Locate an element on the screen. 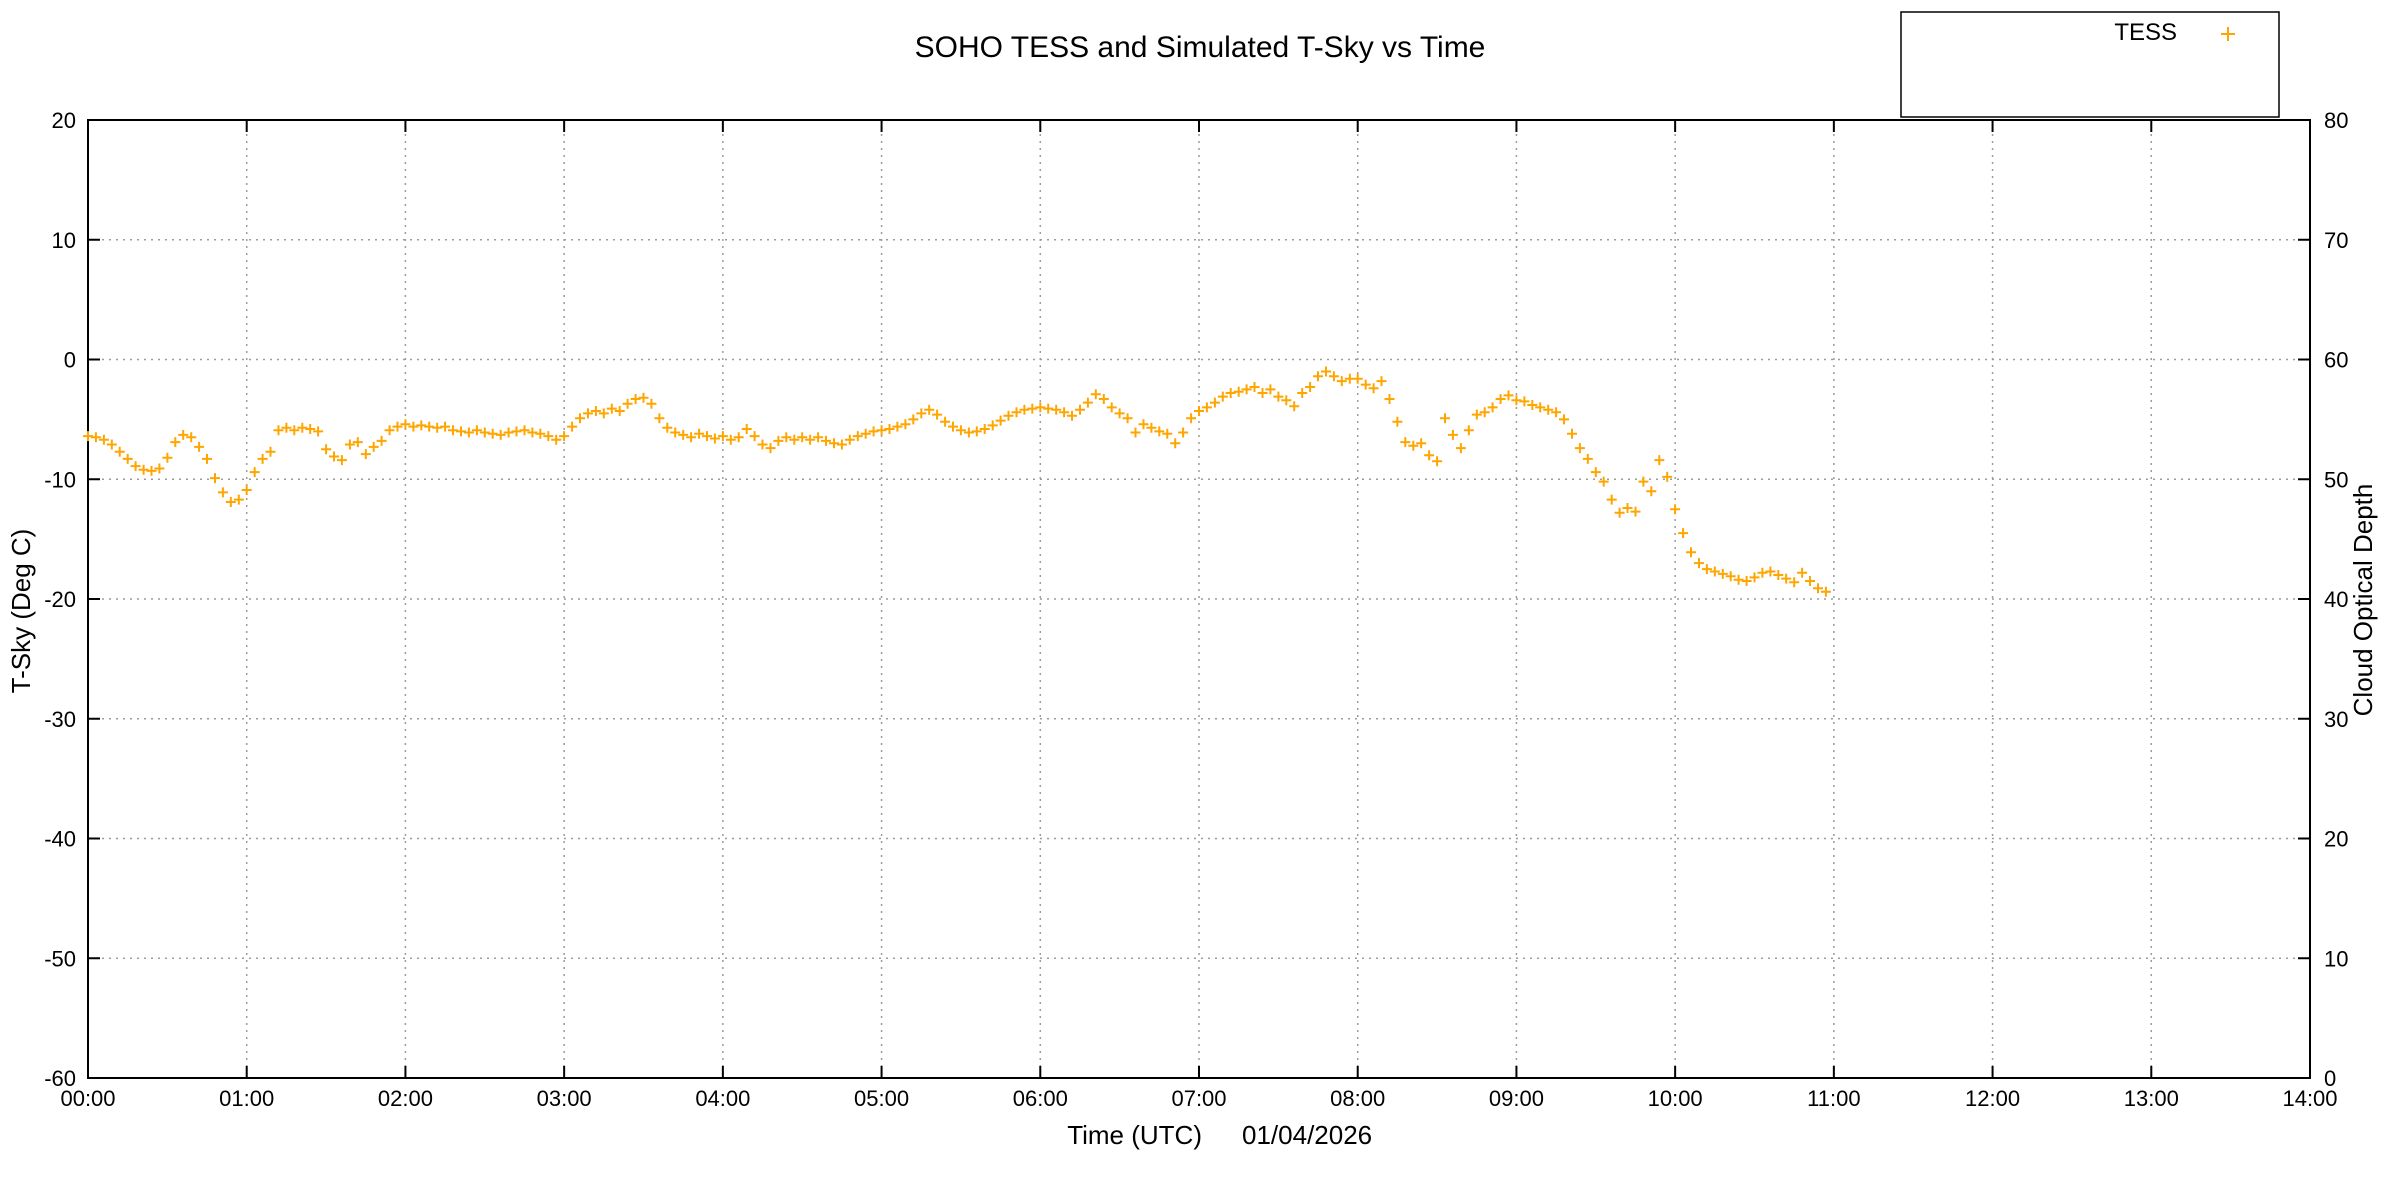 Image resolution: width=2400 pixels, height=1200 pixels. x-tick-label: 06:00 is located at coordinates (1040, 1098).